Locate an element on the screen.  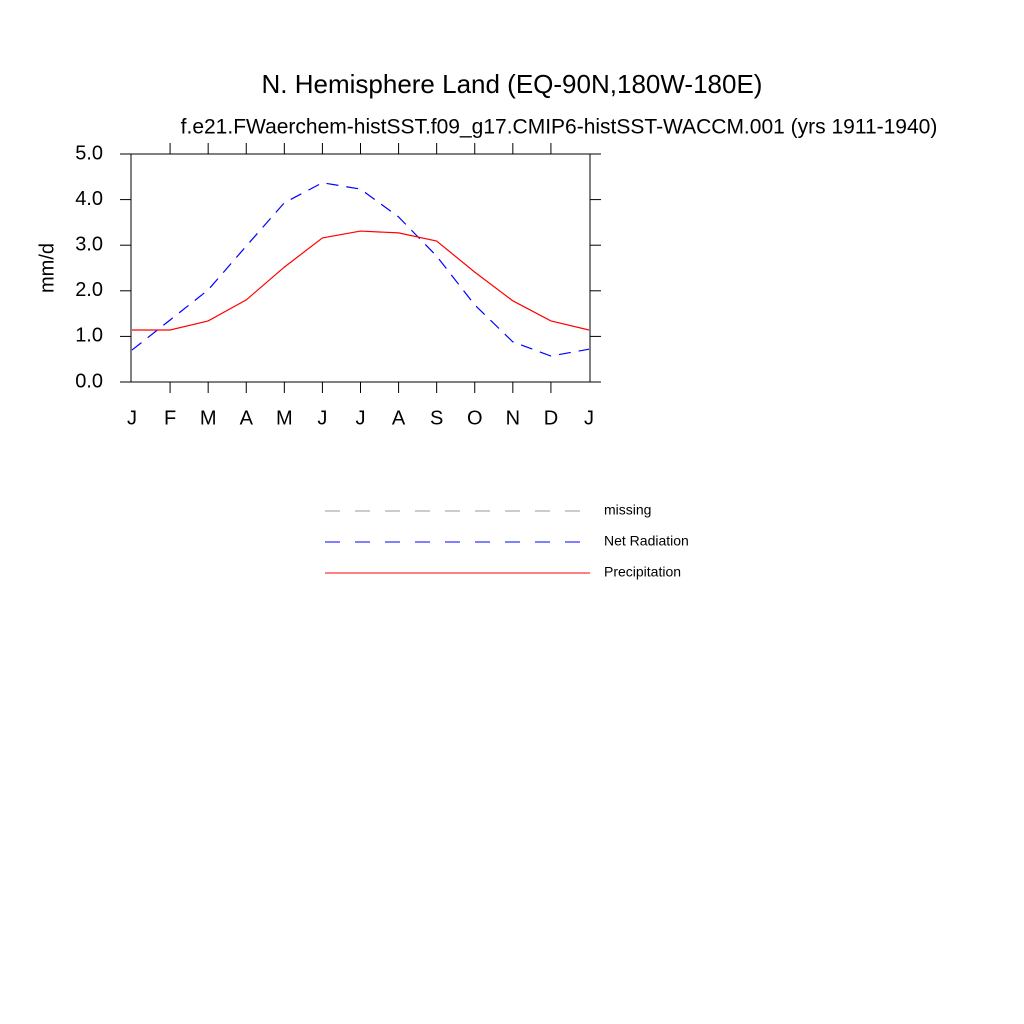
y-tick-label: 4.0 is located at coordinates (89, 199).